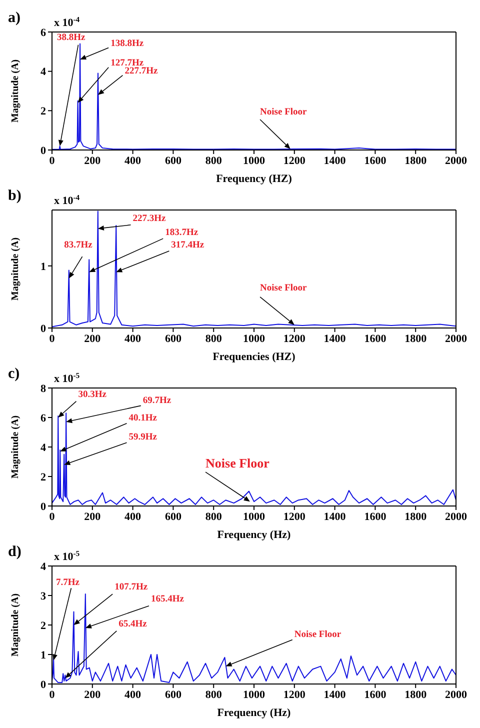 The height and width of the screenshot is (728, 480). What do you see at coordinates (143, 437) in the screenshot?
I see `annotation: 59.9Hz` at bounding box center [143, 437].